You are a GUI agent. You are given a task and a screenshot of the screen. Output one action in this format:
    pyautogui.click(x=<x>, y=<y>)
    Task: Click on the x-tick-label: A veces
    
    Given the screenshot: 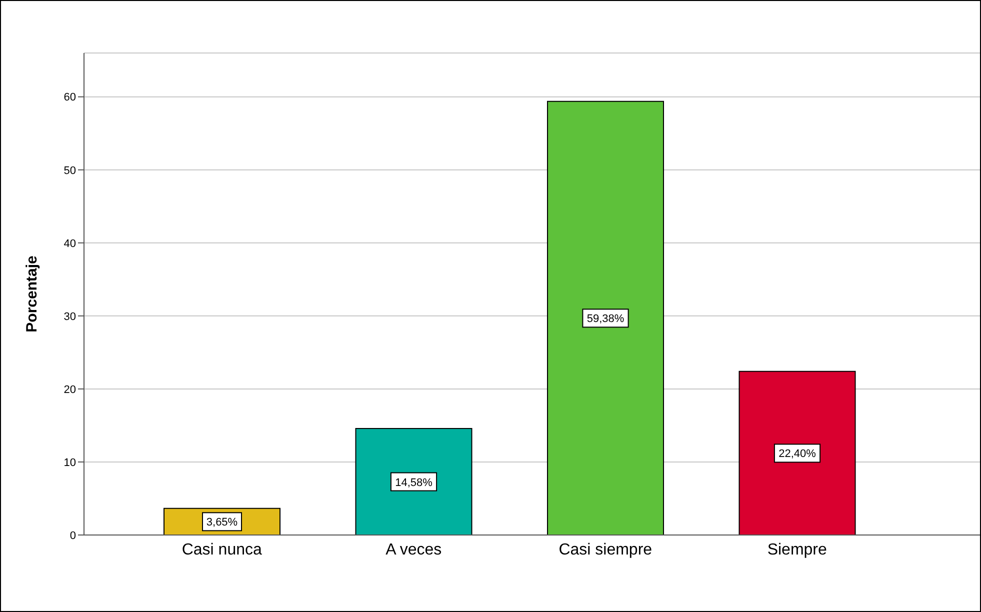 What is the action you would take?
    pyautogui.click(x=414, y=549)
    